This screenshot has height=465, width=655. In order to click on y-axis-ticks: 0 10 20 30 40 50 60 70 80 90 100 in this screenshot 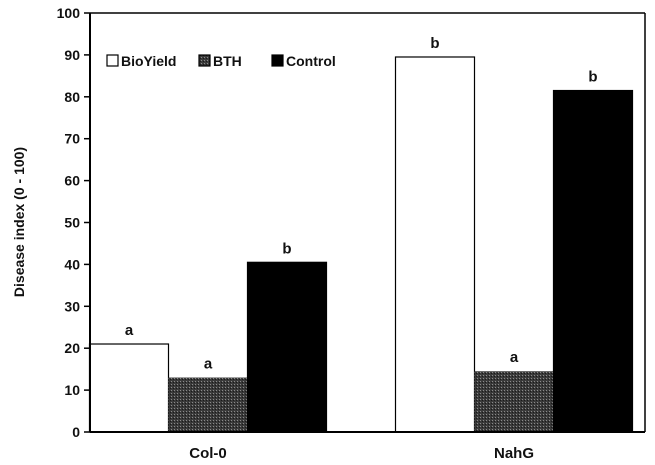, I will do `click(73, 222)`.